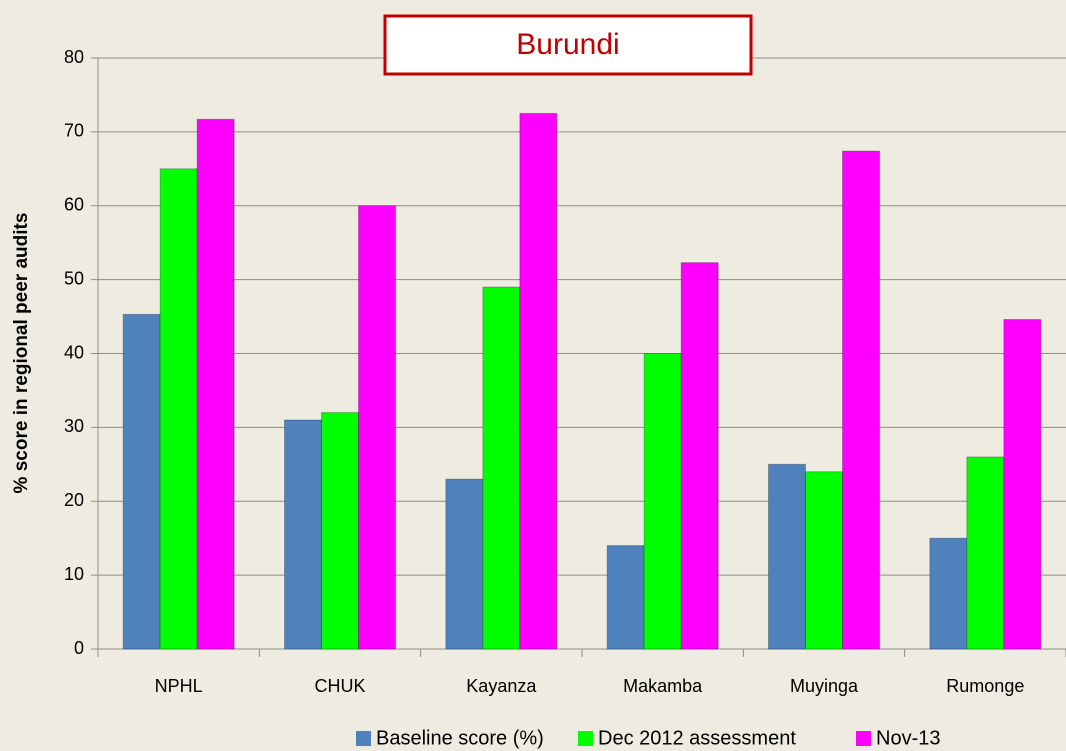 This screenshot has width=1066, height=751. What do you see at coordinates (74, 500) in the screenshot?
I see `y-tick-label: 20` at bounding box center [74, 500].